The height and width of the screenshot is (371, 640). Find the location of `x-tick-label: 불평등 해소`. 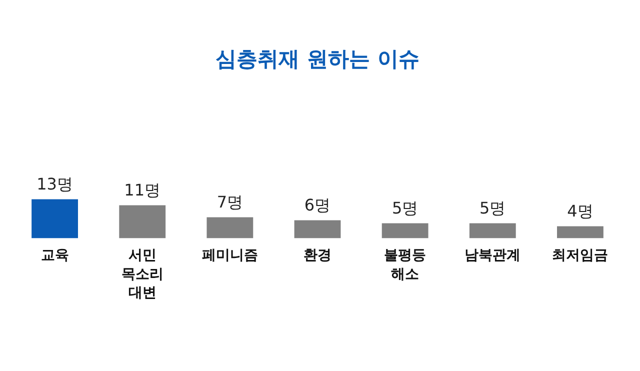

x-tick-label: 불평등 해소 is located at coordinates (405, 264).